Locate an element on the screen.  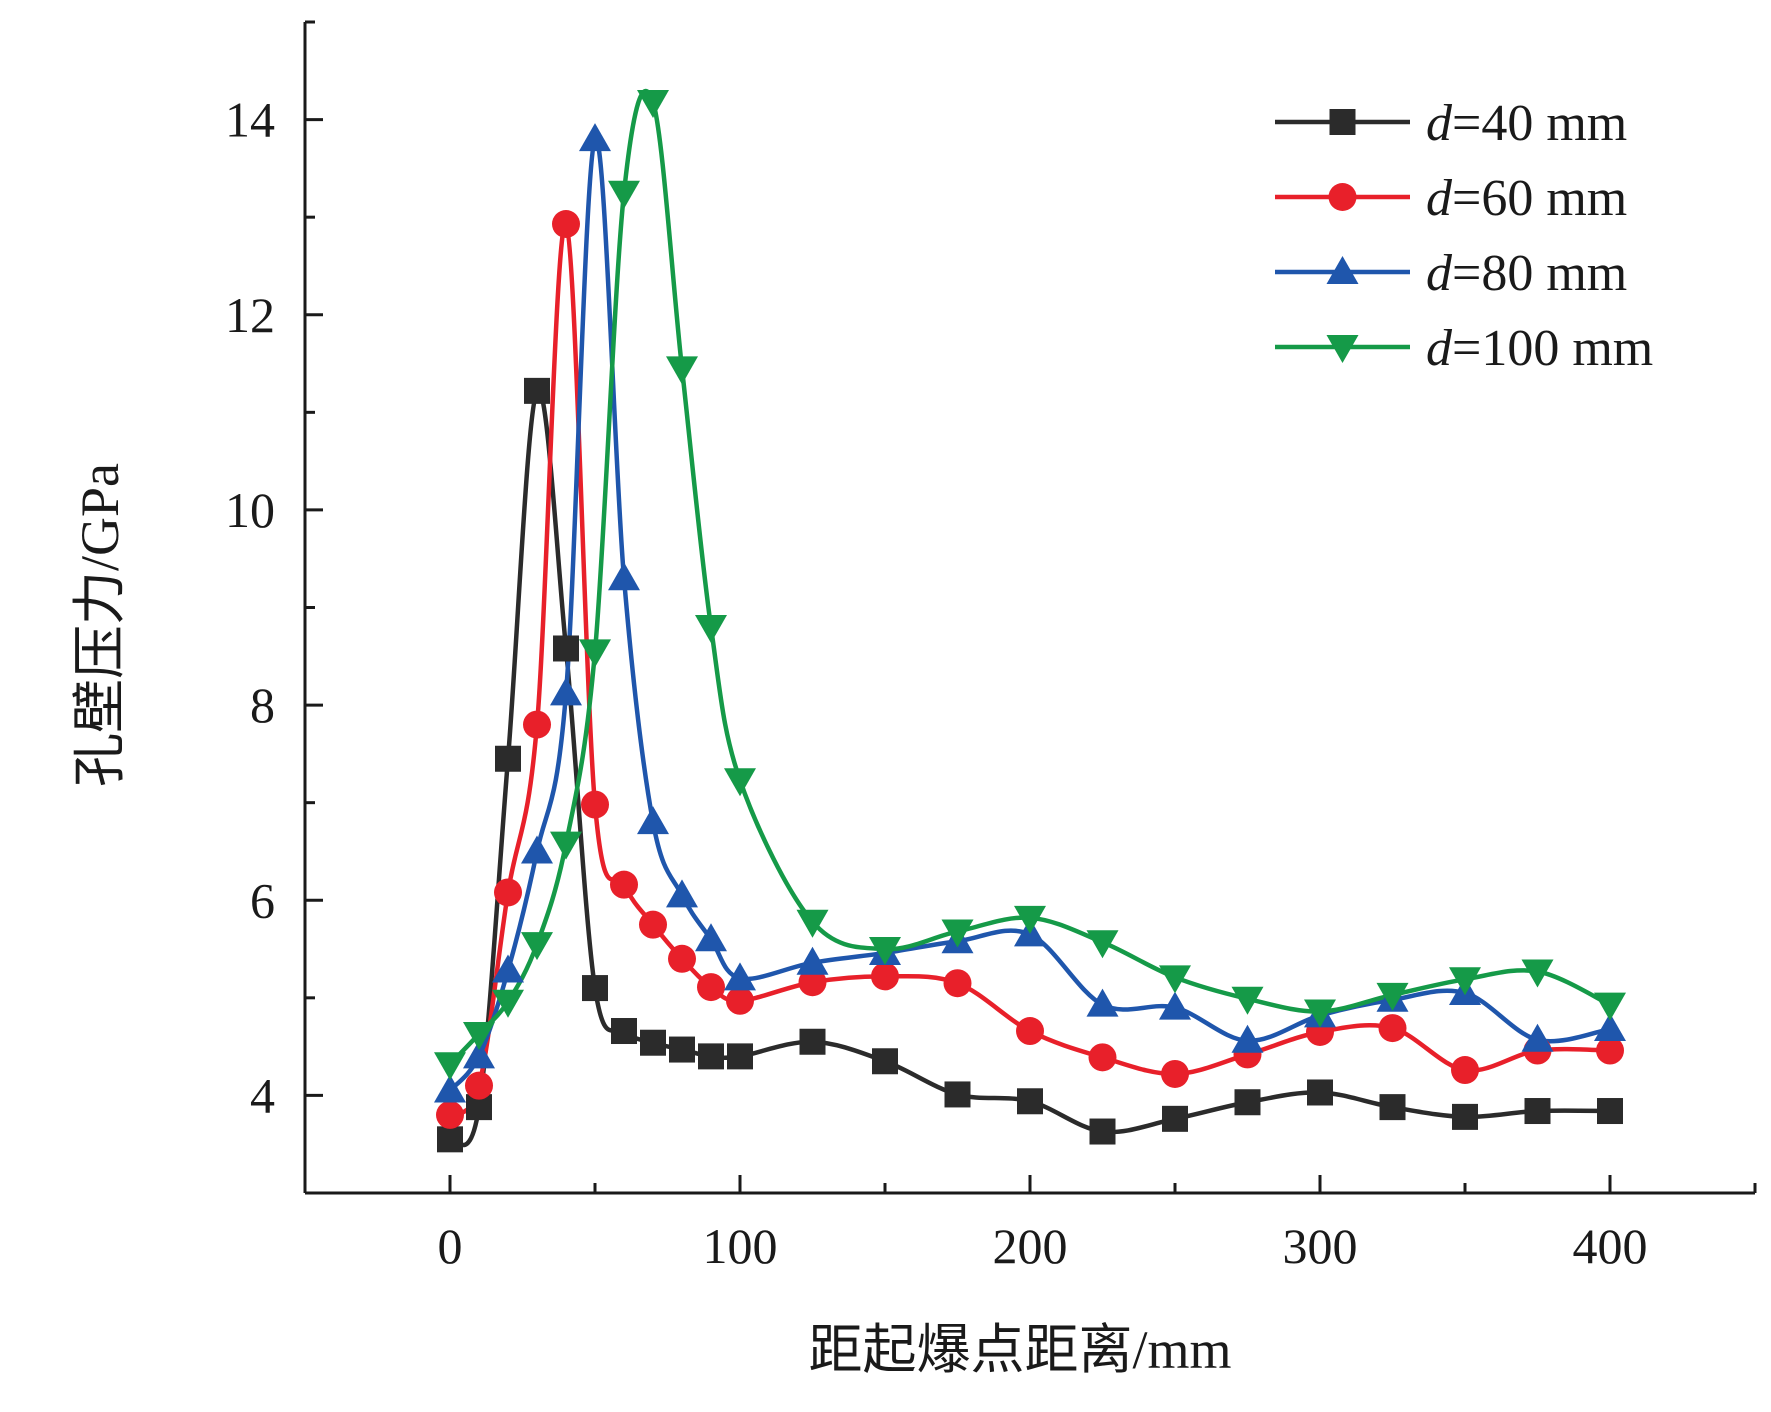
legend-label-1: d=60 mm is located at coordinates (1526, 198).